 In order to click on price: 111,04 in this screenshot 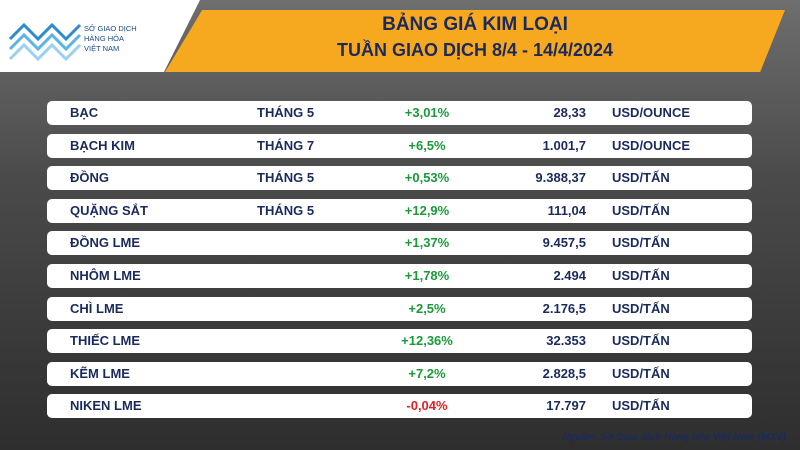, I will do `click(566, 210)`.